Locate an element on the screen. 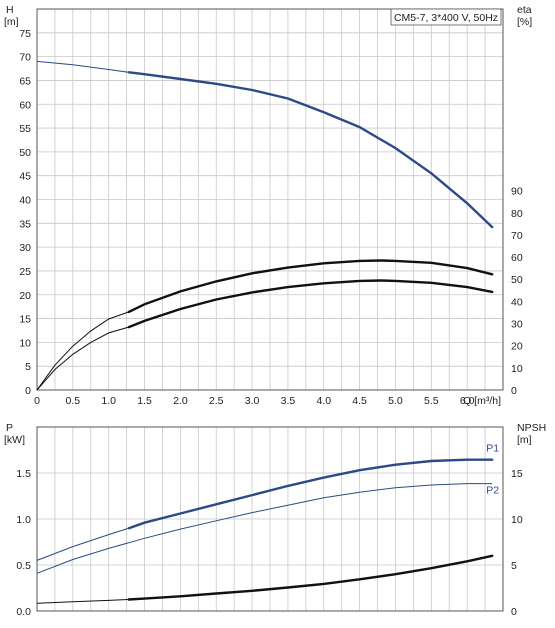 The width and height of the screenshot is (555, 628). x-tick-label: 3.0 is located at coordinates (252, 401).